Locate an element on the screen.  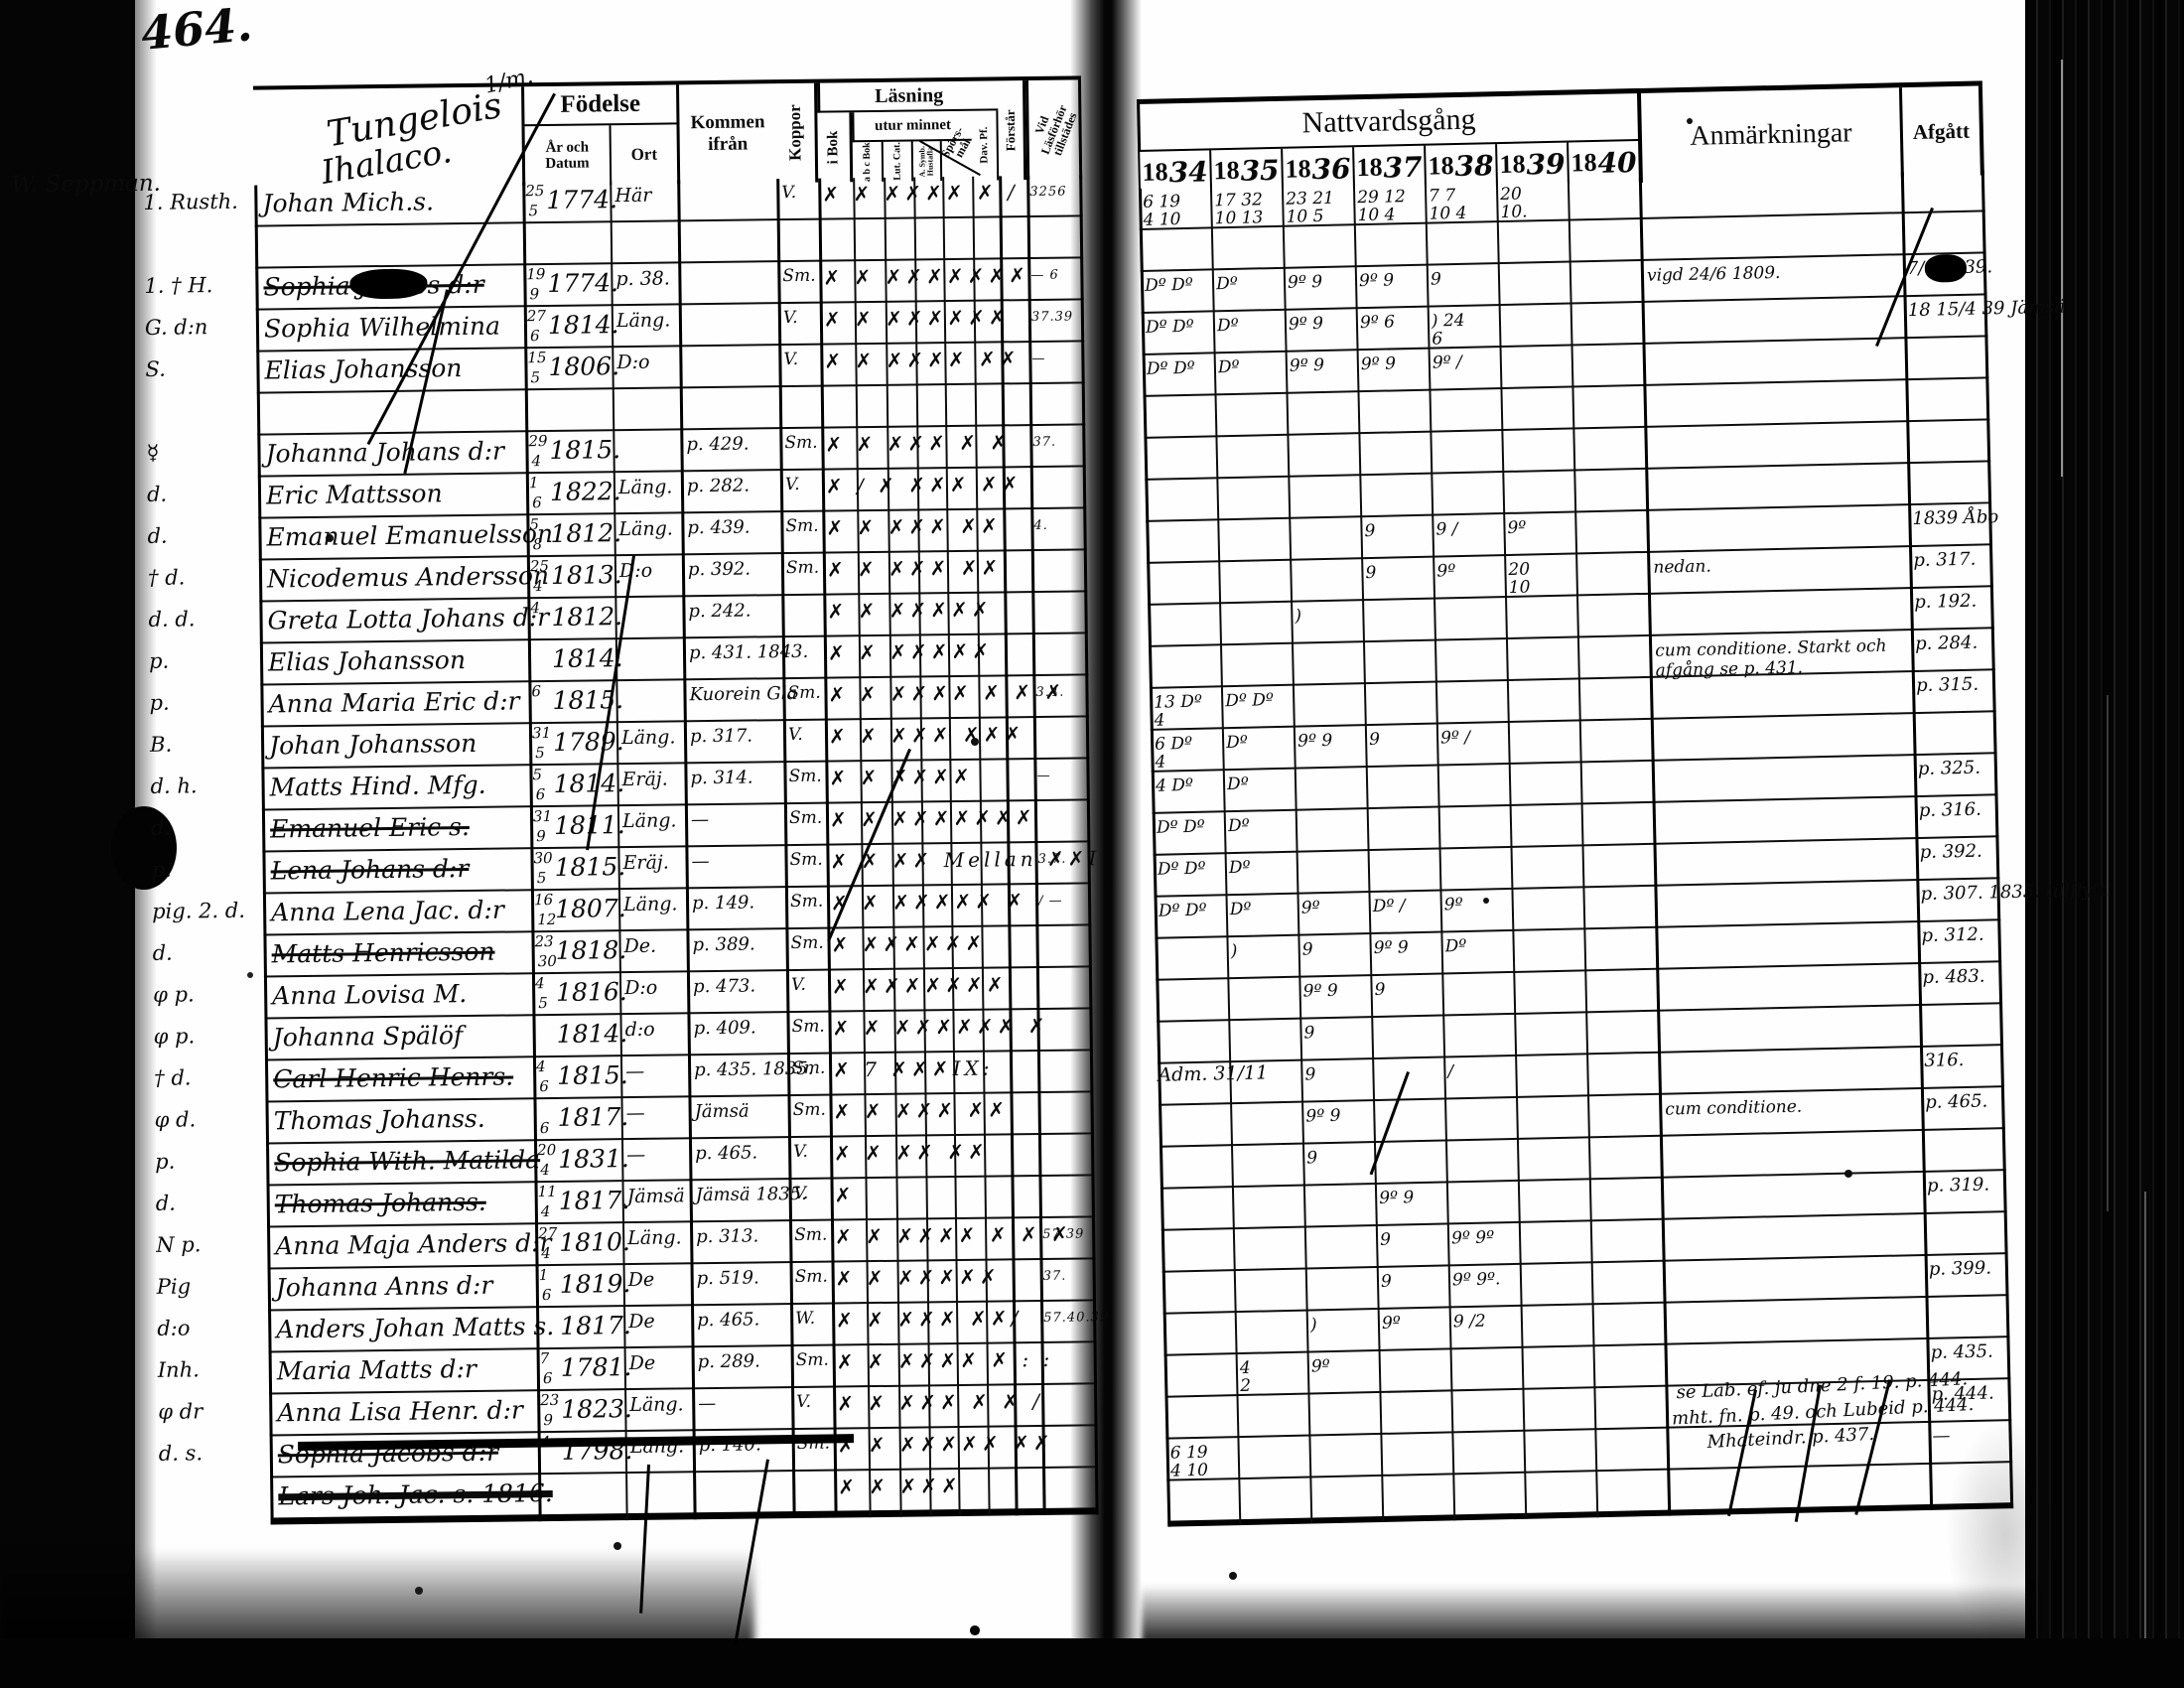
communion-line: 13 Dº is located at coordinates (1178, 702).